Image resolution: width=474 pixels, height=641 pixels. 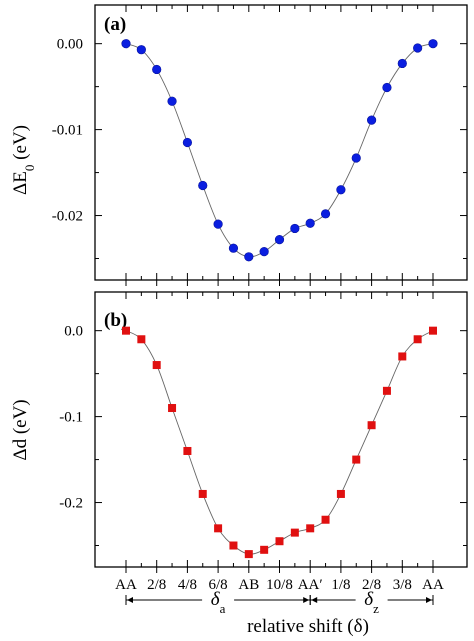 What do you see at coordinates (279, 585) in the screenshot?
I see `x-tick-label: 10/8` at bounding box center [279, 585].